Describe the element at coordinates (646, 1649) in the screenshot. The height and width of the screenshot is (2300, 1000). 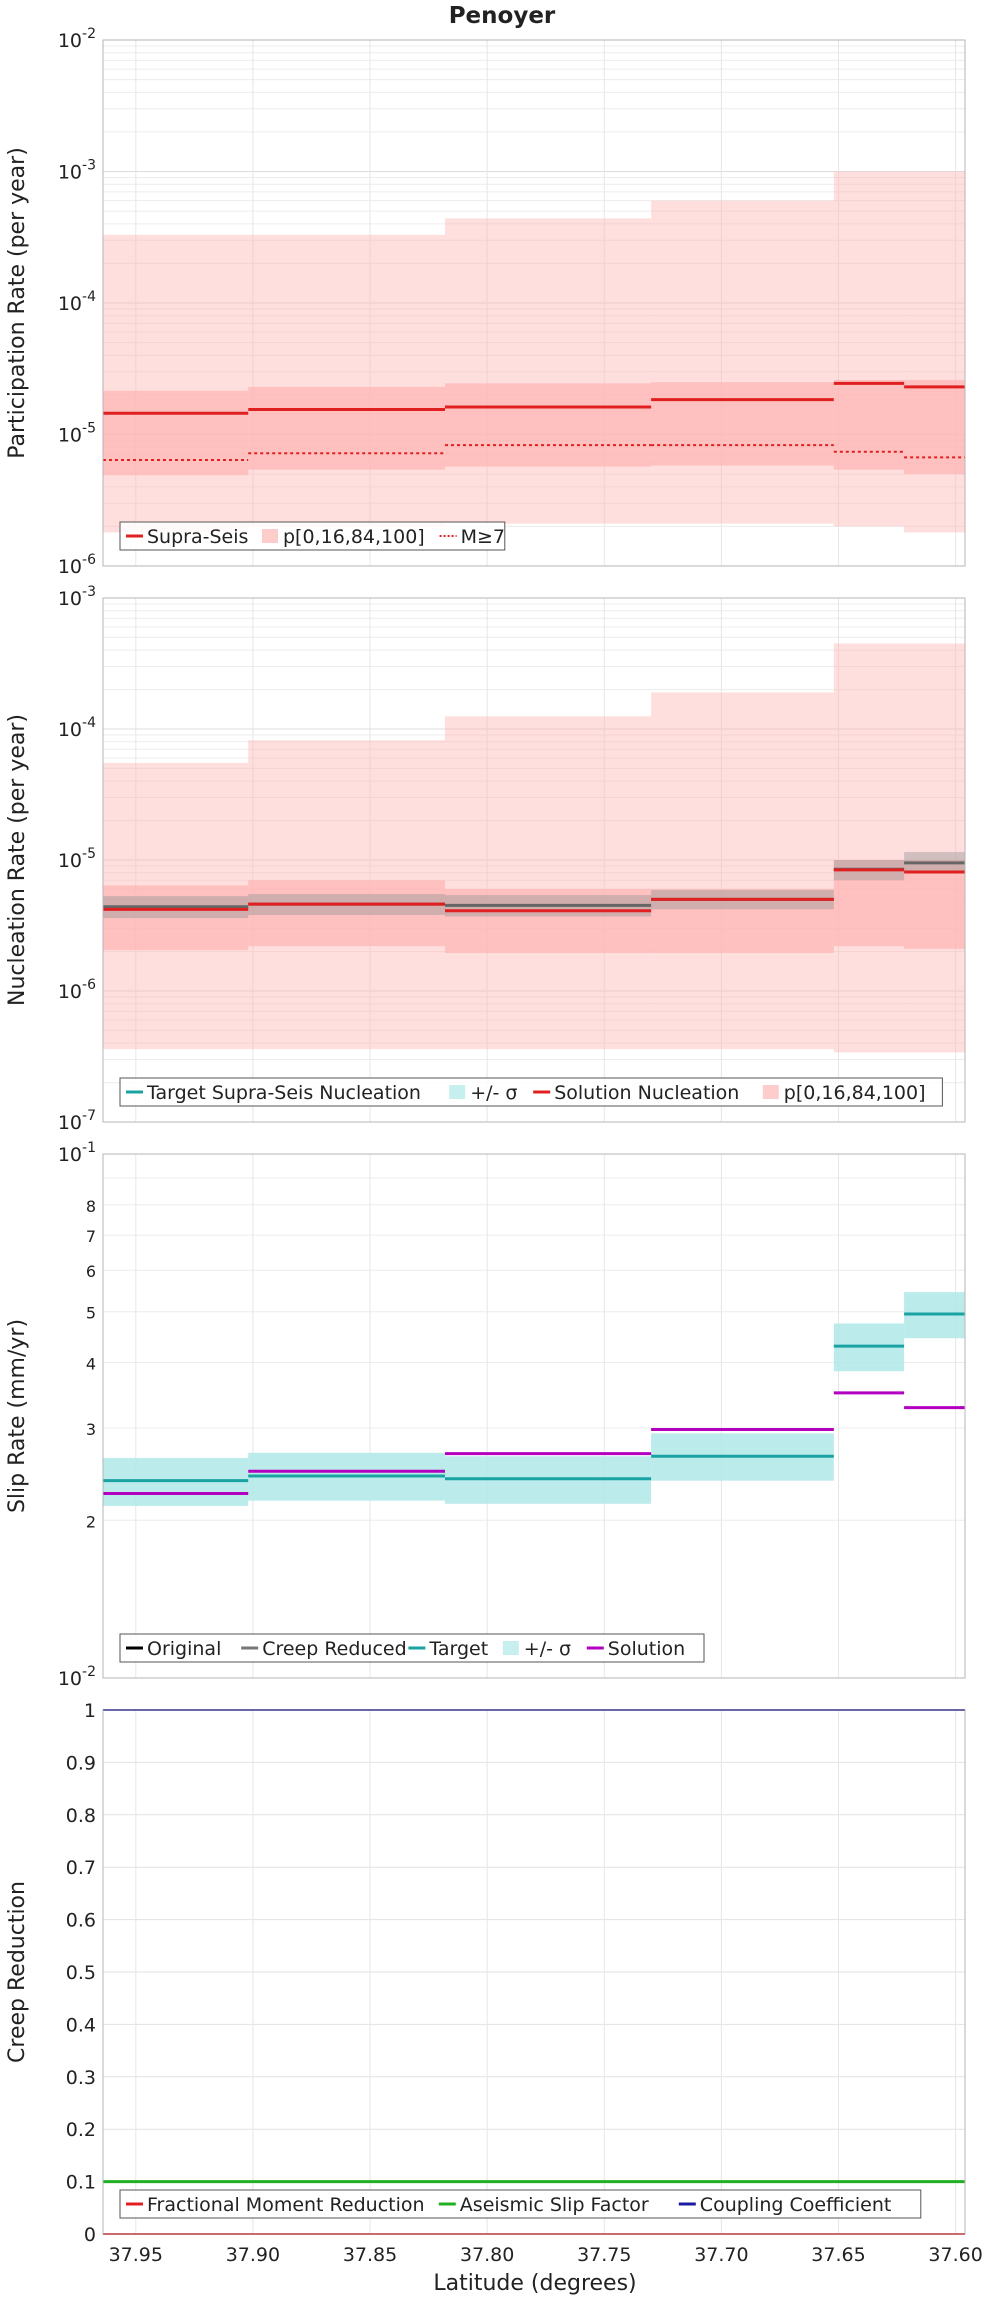
I see `legend-label: Solution` at that location.